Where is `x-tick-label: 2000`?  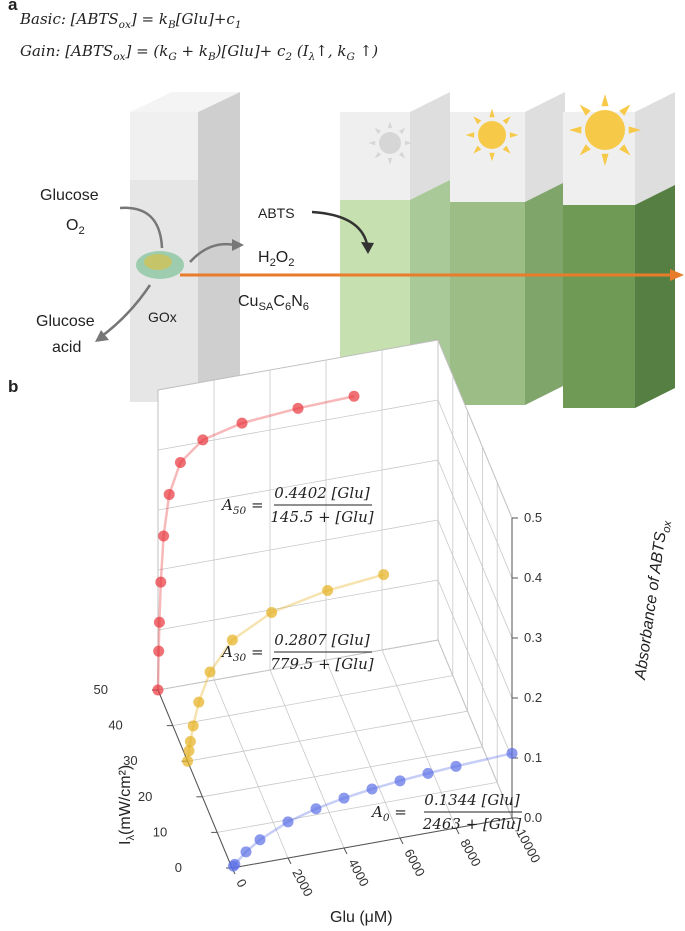 x-tick-label: 2000 is located at coordinates (302, 882).